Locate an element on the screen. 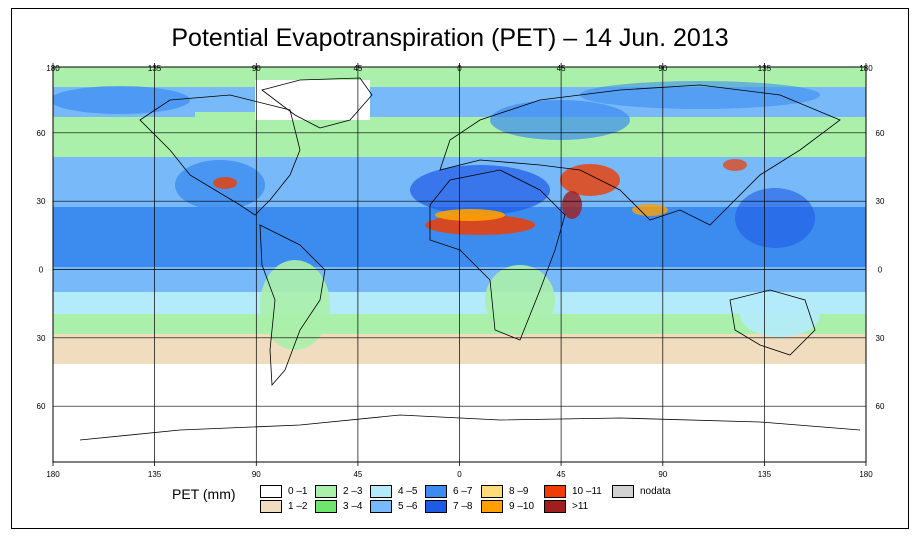  patch-india-warm is located at coordinates (650, 210).